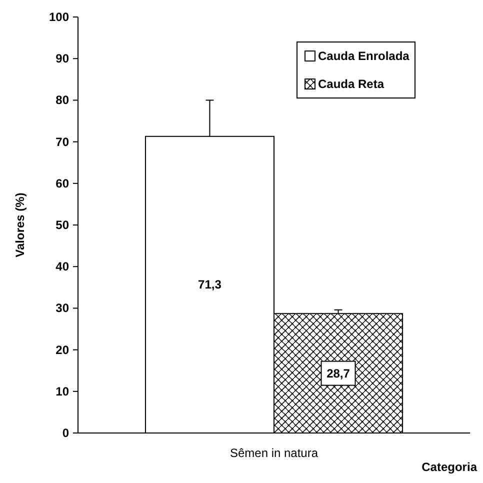  I want to click on x-tick-label: Sêmen in natura, so click(274, 453).